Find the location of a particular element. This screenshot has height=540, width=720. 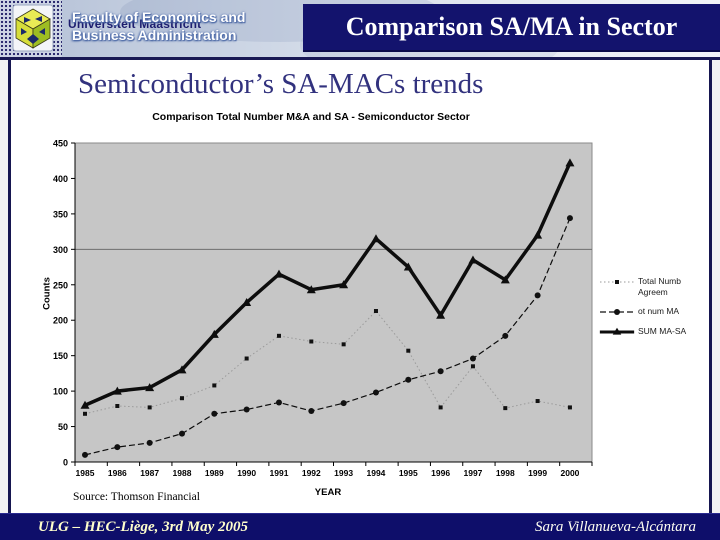

legend-label: SUM MA-SA is located at coordinates (662, 330).